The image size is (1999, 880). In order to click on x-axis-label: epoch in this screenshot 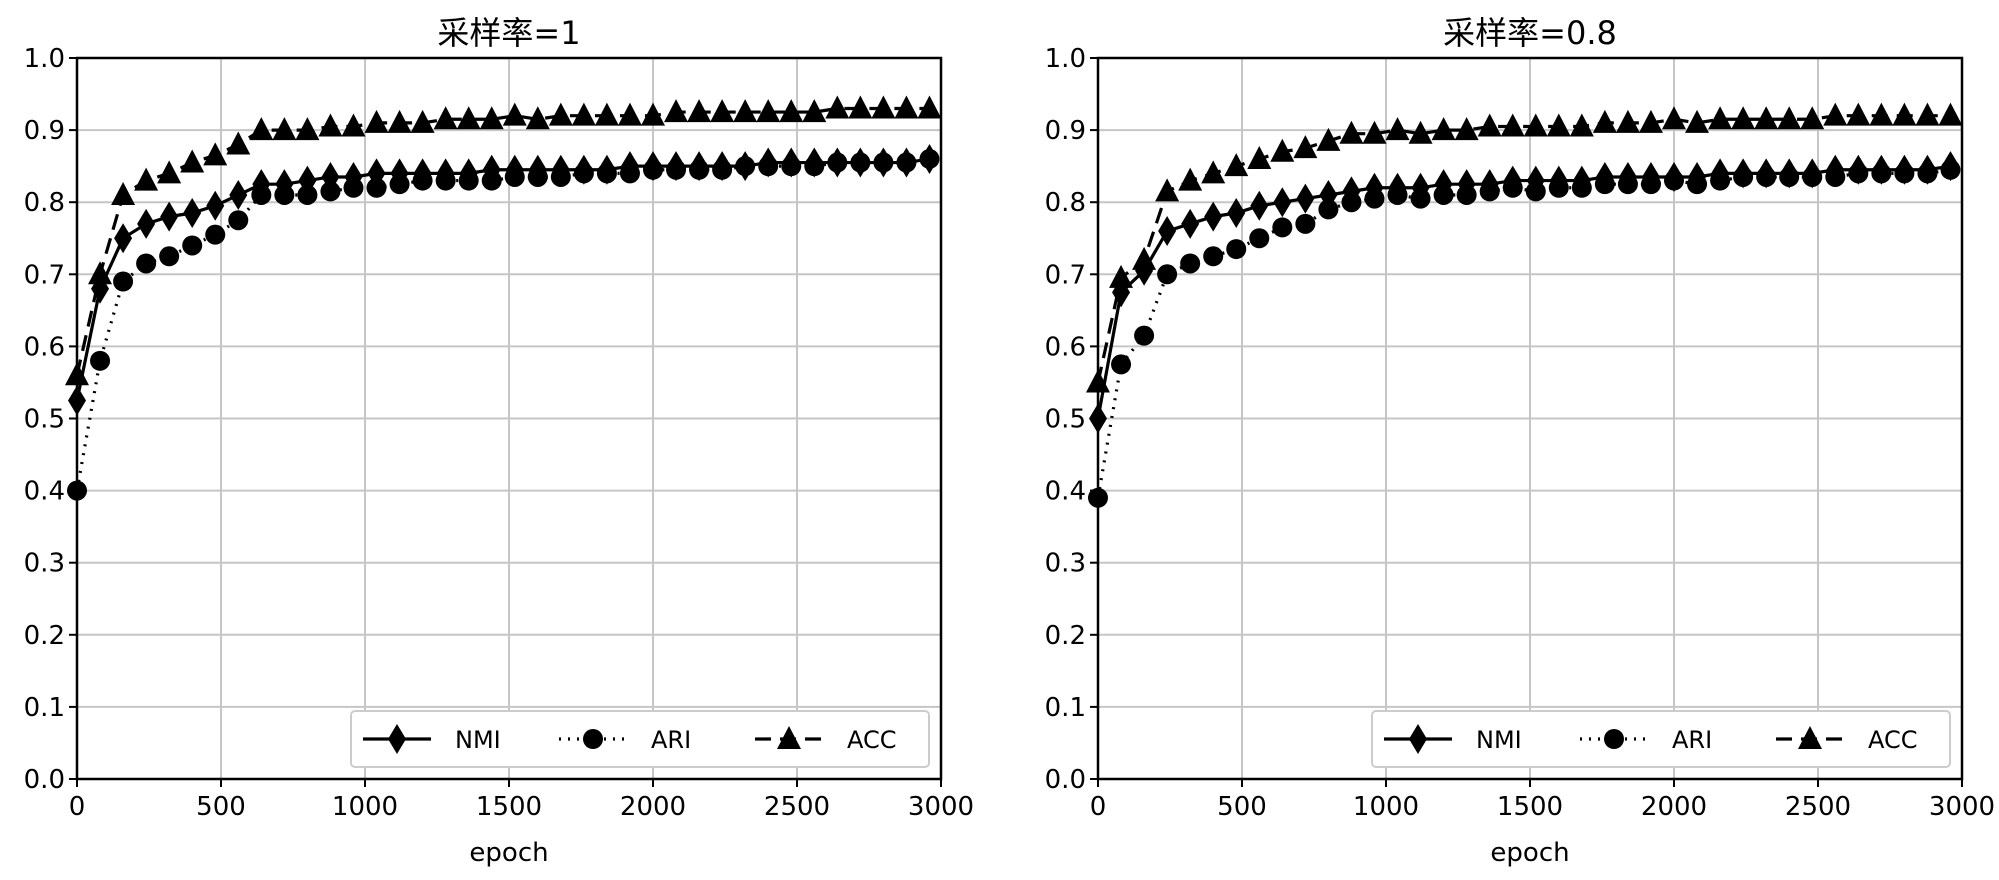, I will do `click(1529, 853)`.